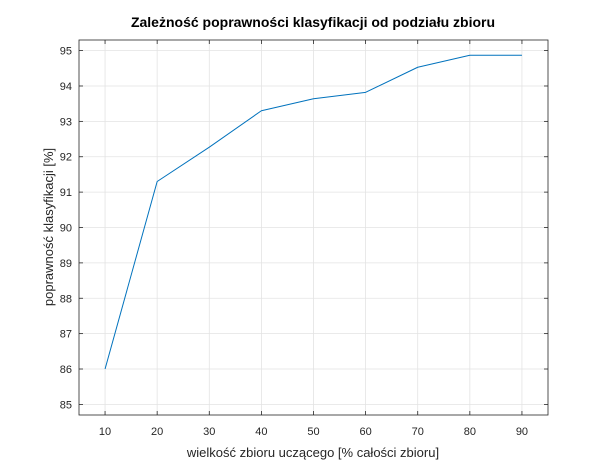 The height and width of the screenshot is (470, 608). What do you see at coordinates (470, 432) in the screenshot?
I see `x-tick-label: 80` at bounding box center [470, 432].